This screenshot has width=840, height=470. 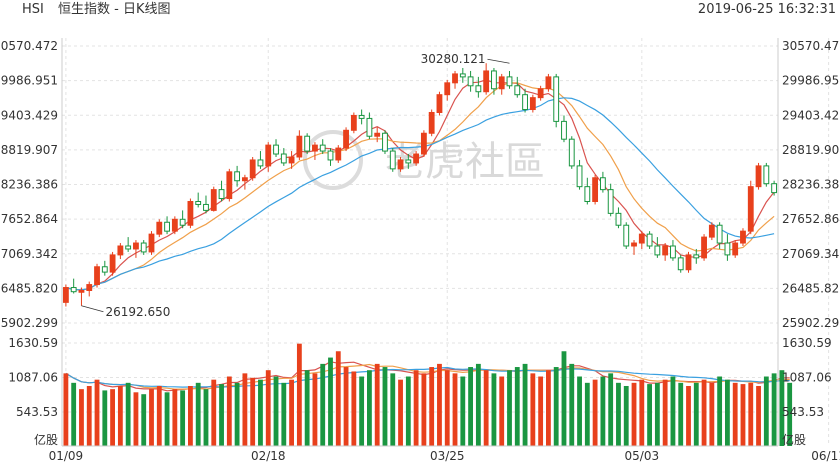 I want to click on annotation-leader, so click(x=498, y=61).